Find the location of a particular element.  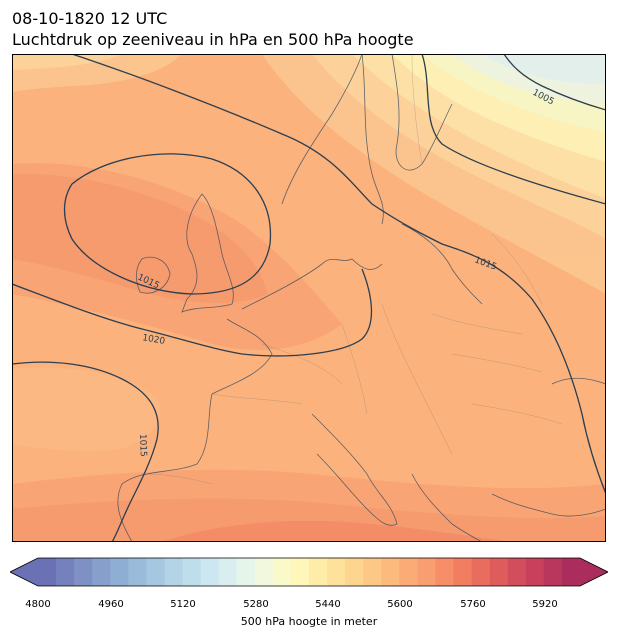

colorbar-tick-5440: 5440 is located at coordinates (328, 604).